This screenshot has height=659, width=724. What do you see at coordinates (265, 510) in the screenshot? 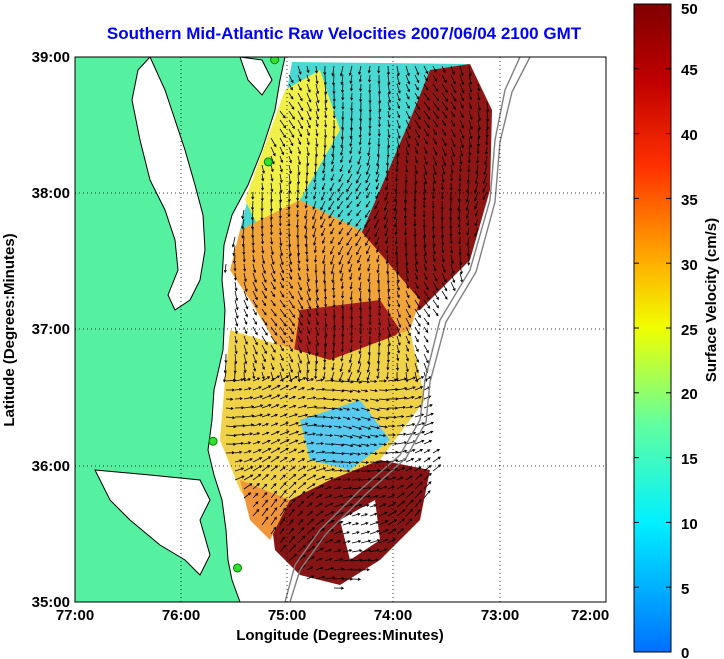
I see `velocity-region-south-orange` at bounding box center [265, 510].